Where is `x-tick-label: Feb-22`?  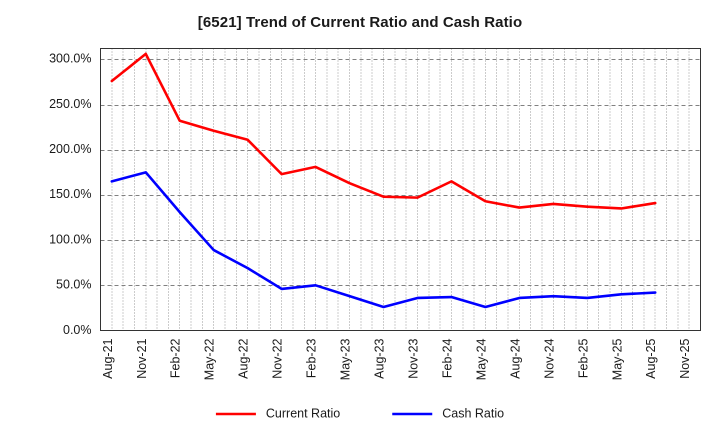
x-tick-label: Feb-22 is located at coordinates (176, 358).